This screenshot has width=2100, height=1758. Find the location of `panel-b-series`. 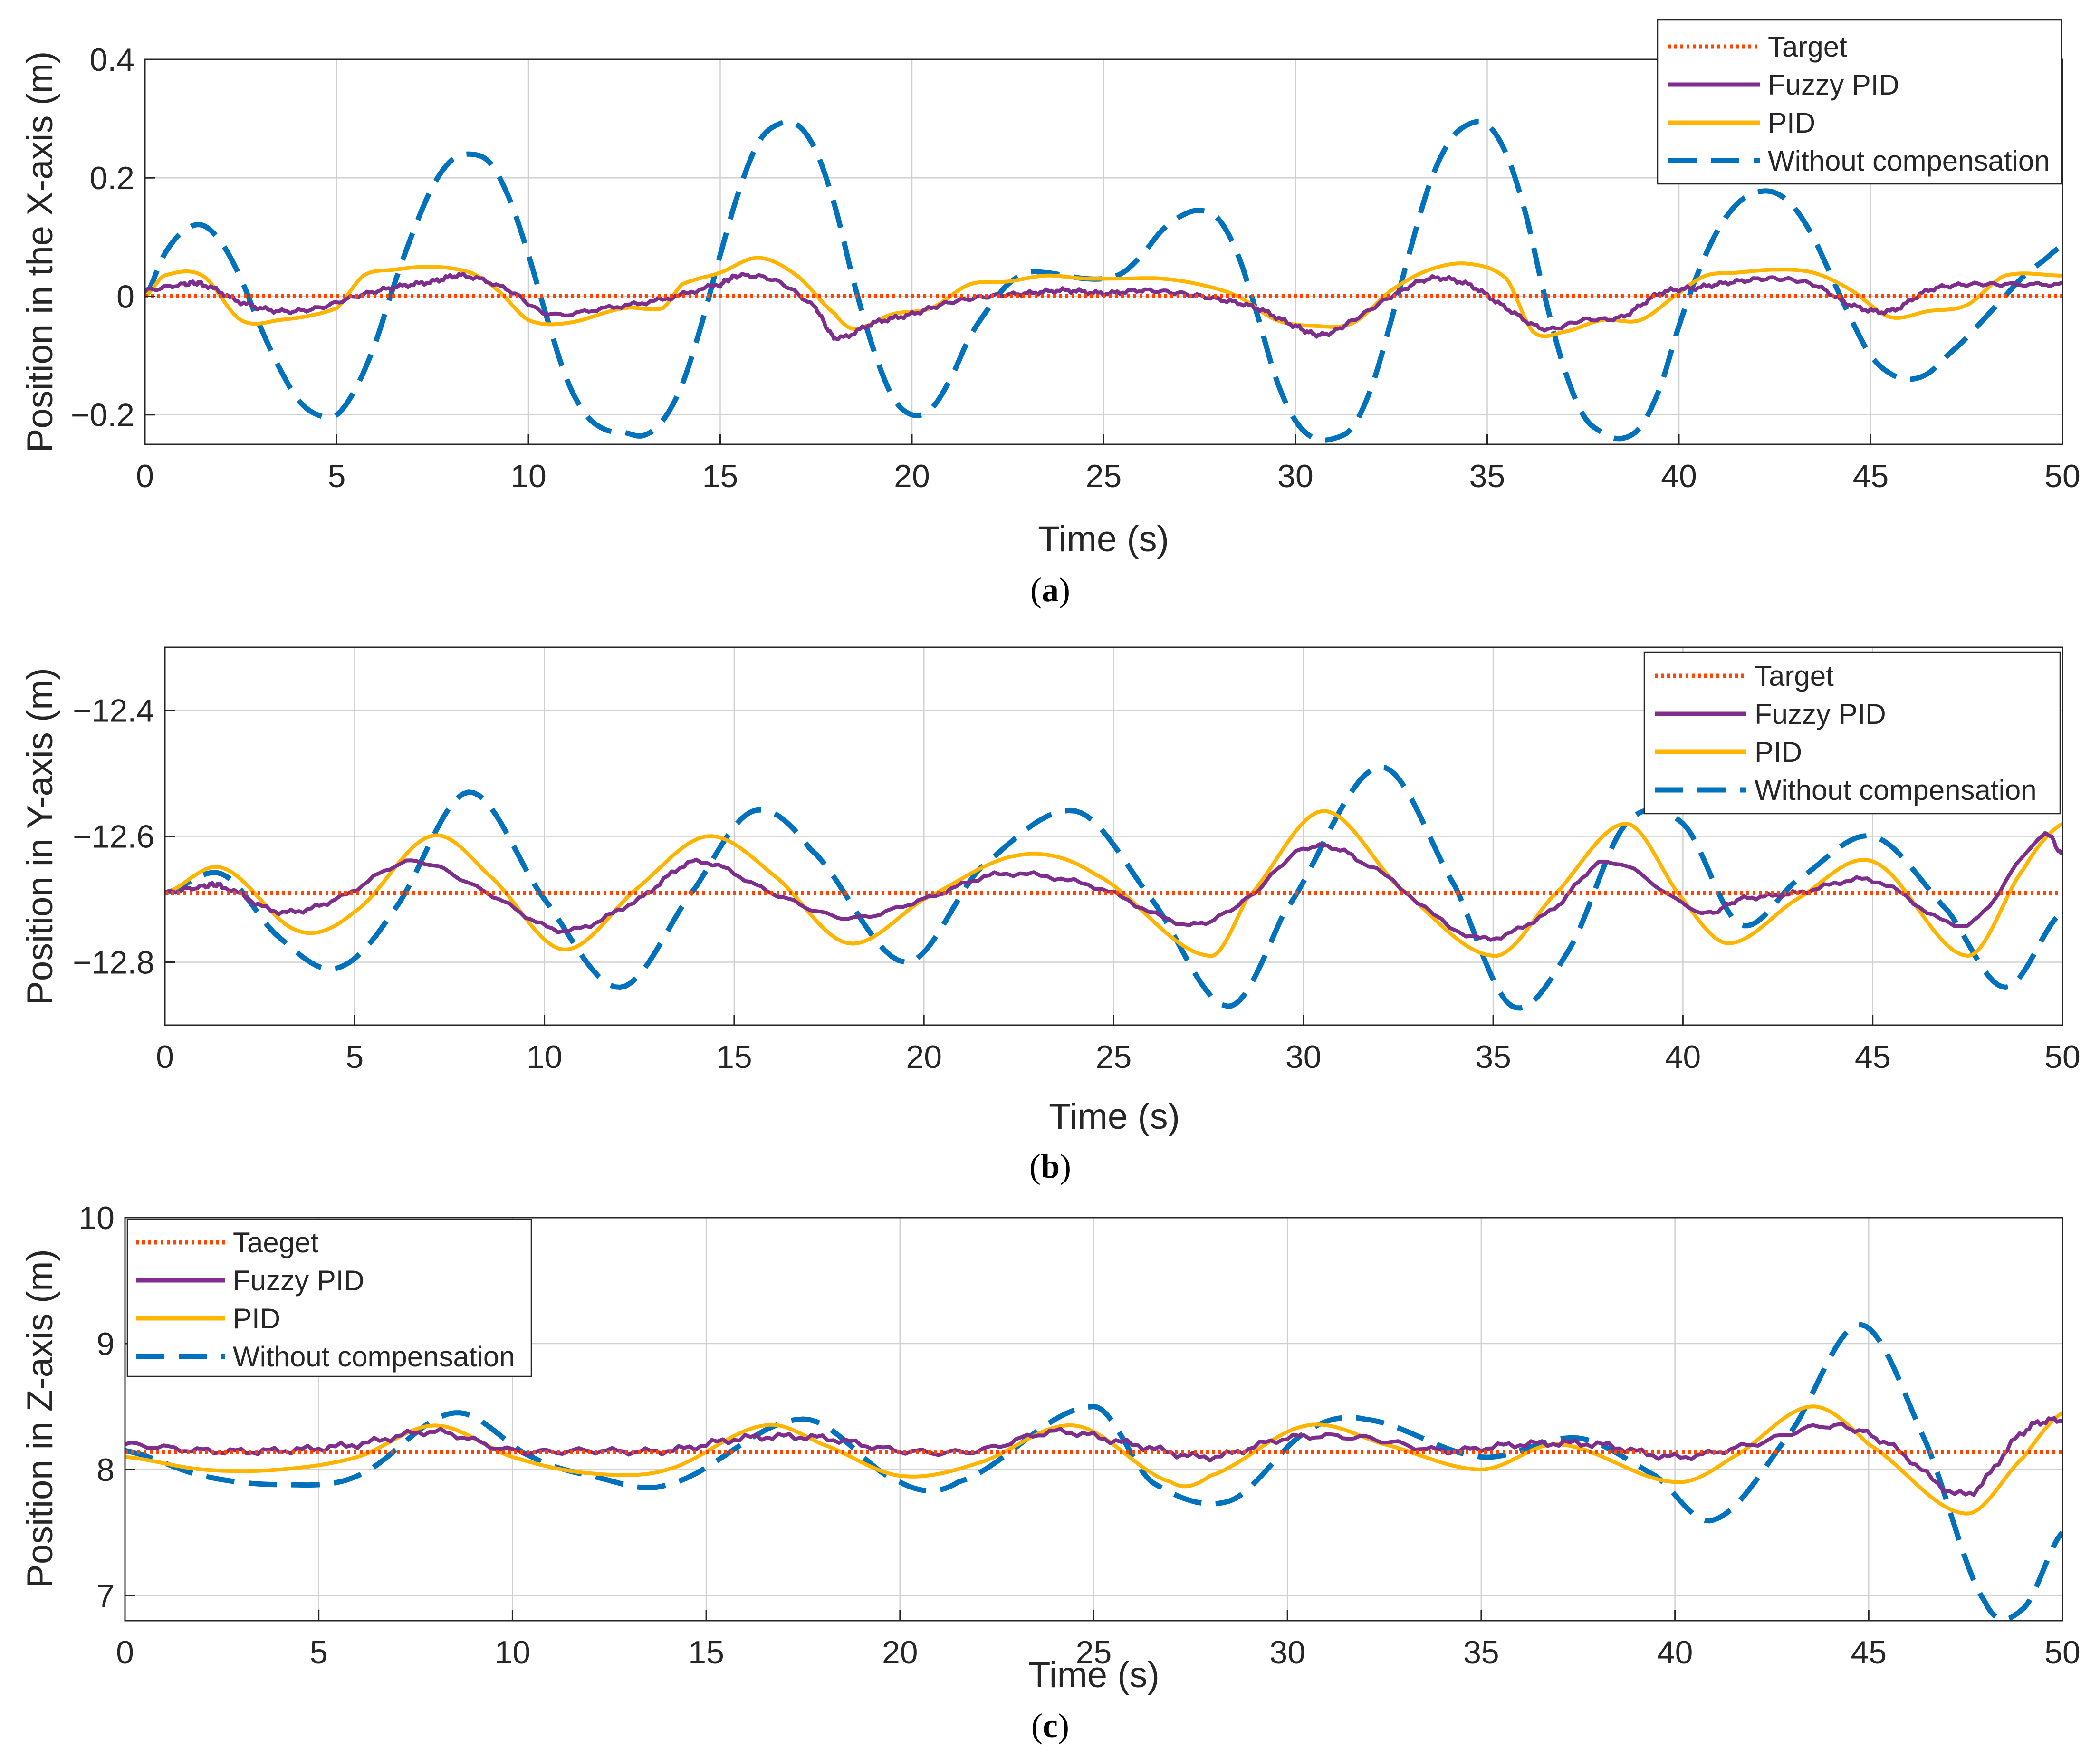

panel-b-series is located at coordinates (1113, 887).